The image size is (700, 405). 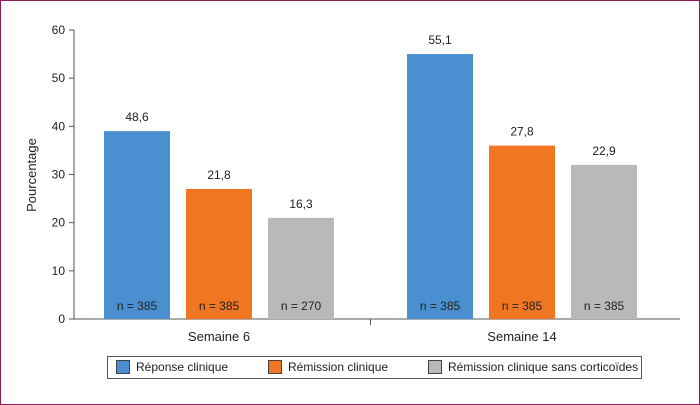 What do you see at coordinates (137, 117) in the screenshot?
I see `bar-value-label: 48,6` at bounding box center [137, 117].